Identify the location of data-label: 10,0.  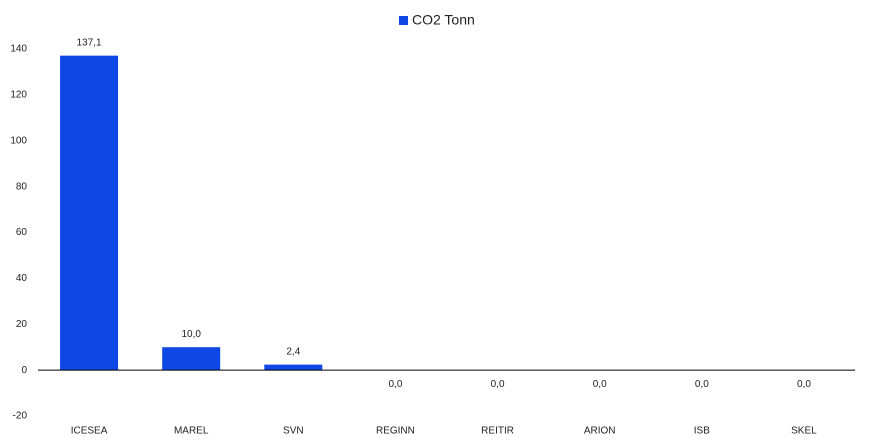
(191, 334).